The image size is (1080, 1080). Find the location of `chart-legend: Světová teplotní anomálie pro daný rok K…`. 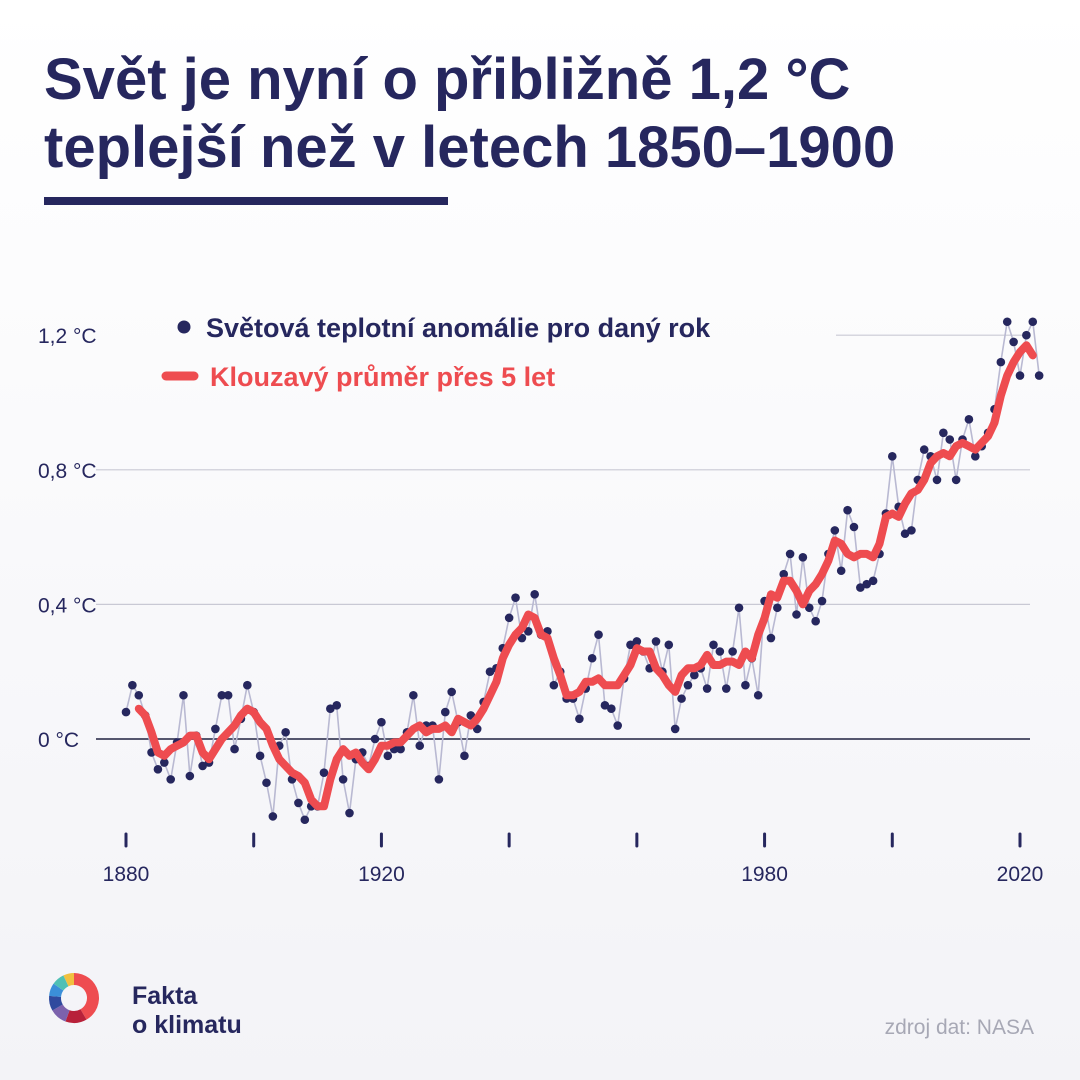

chart-legend: Světová teplotní anomálie pro daný rok K… is located at coordinates (436, 352).